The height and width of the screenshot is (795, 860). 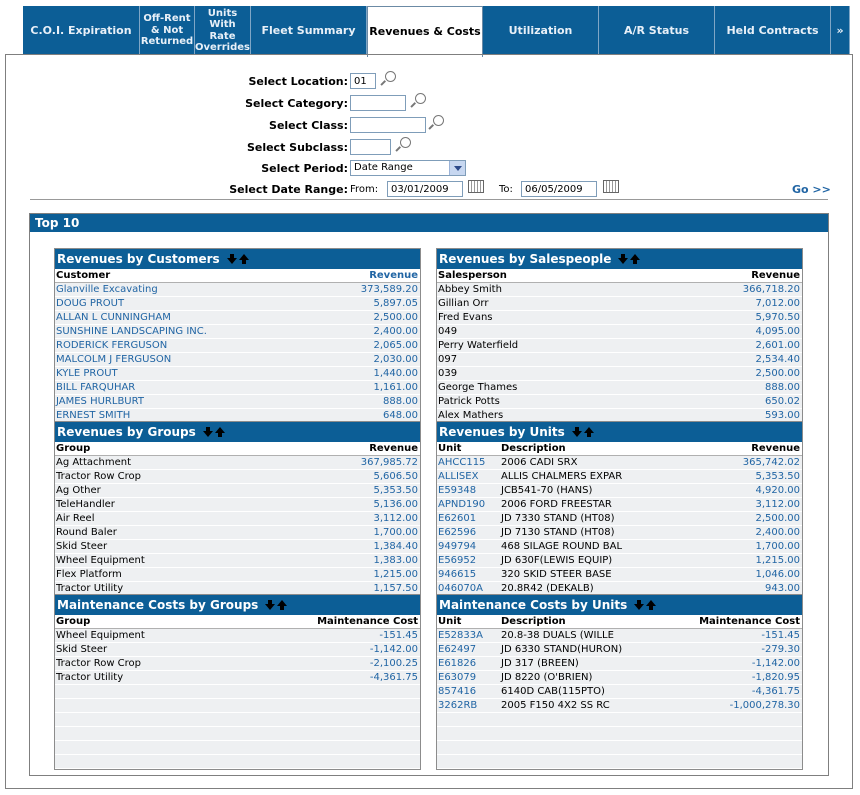 I want to click on unit-link: 857416, so click(x=457, y=691).